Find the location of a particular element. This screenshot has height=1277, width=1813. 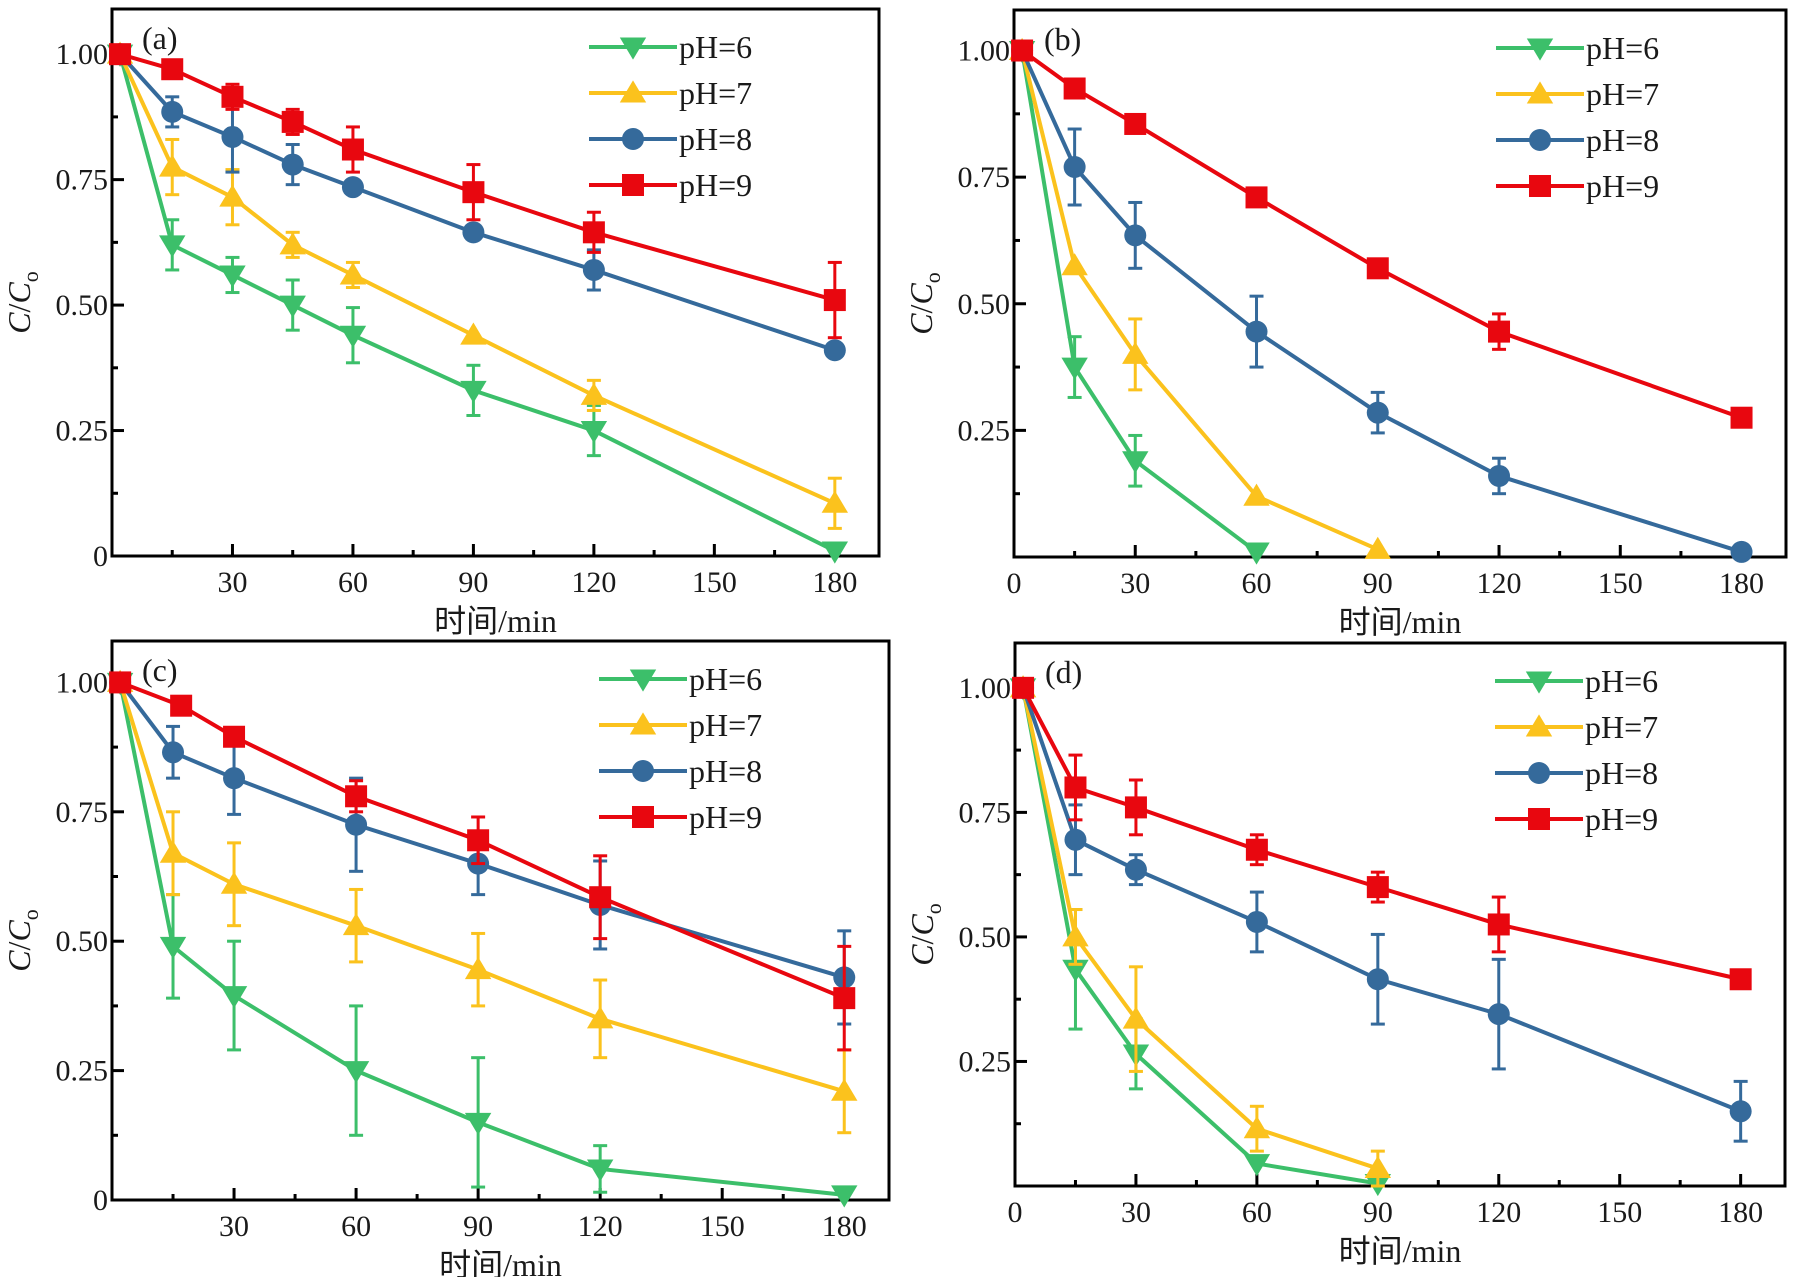

panel-label: (a) is located at coordinates (160, 38).